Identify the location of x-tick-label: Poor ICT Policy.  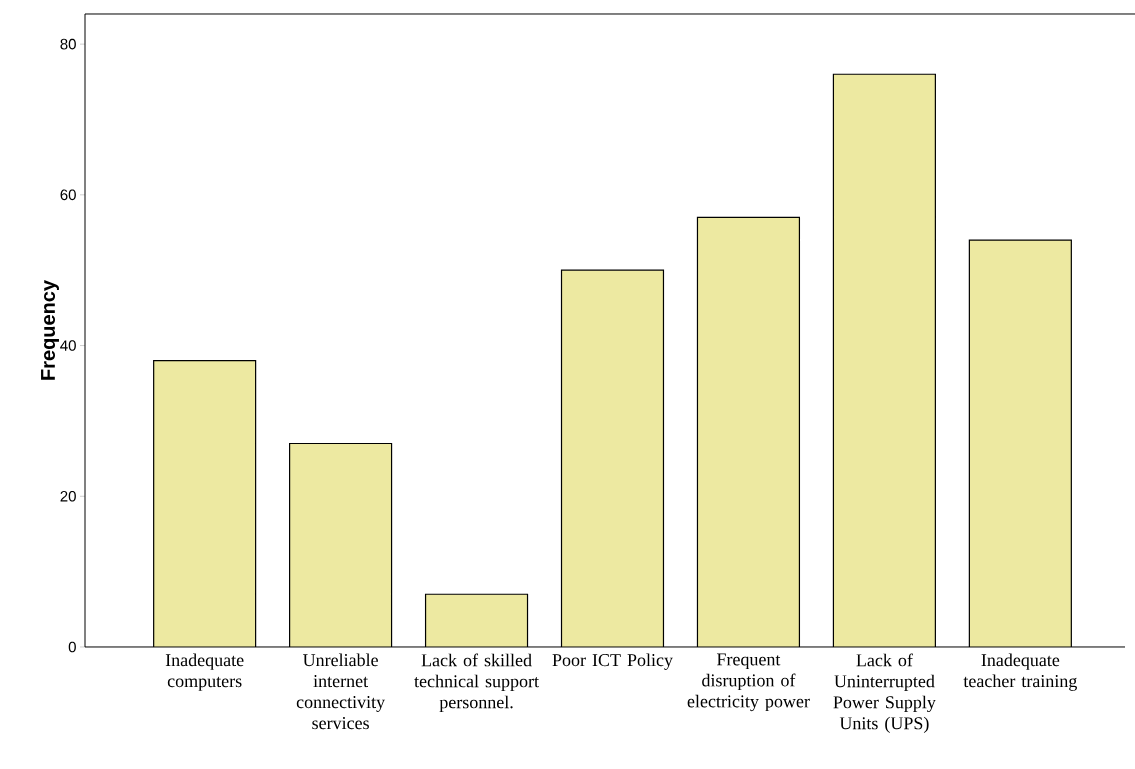
(612, 661).